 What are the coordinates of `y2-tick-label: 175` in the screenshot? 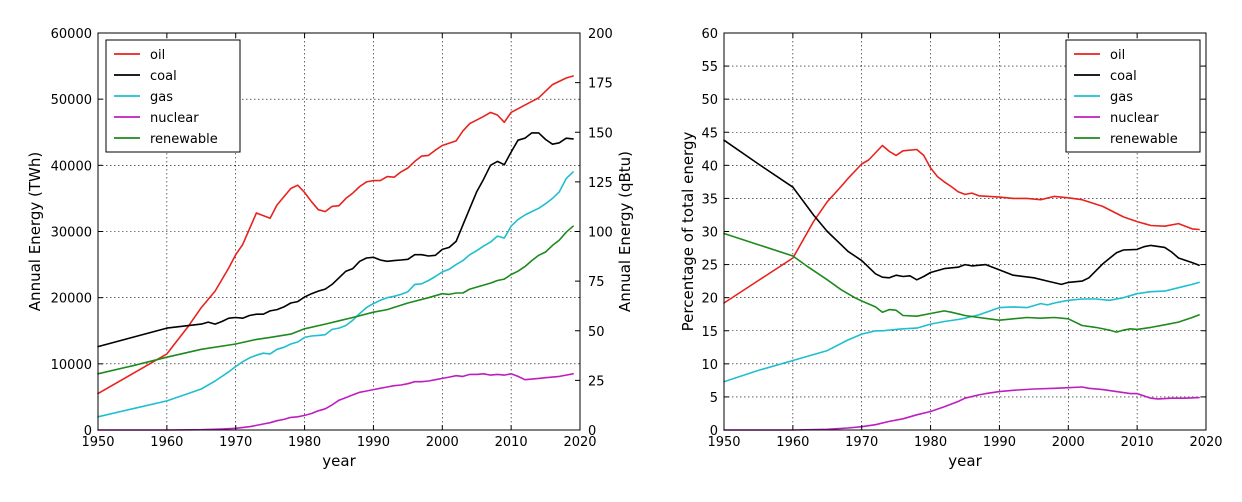 It's located at (600, 84).